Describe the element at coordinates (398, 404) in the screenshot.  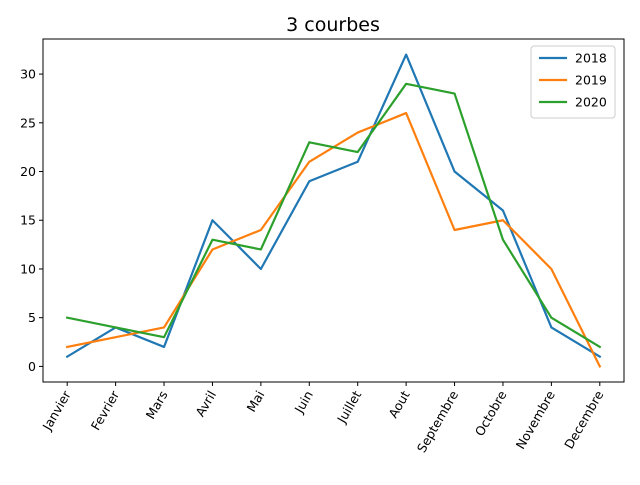
I see `x-tick-label: Aout` at that location.